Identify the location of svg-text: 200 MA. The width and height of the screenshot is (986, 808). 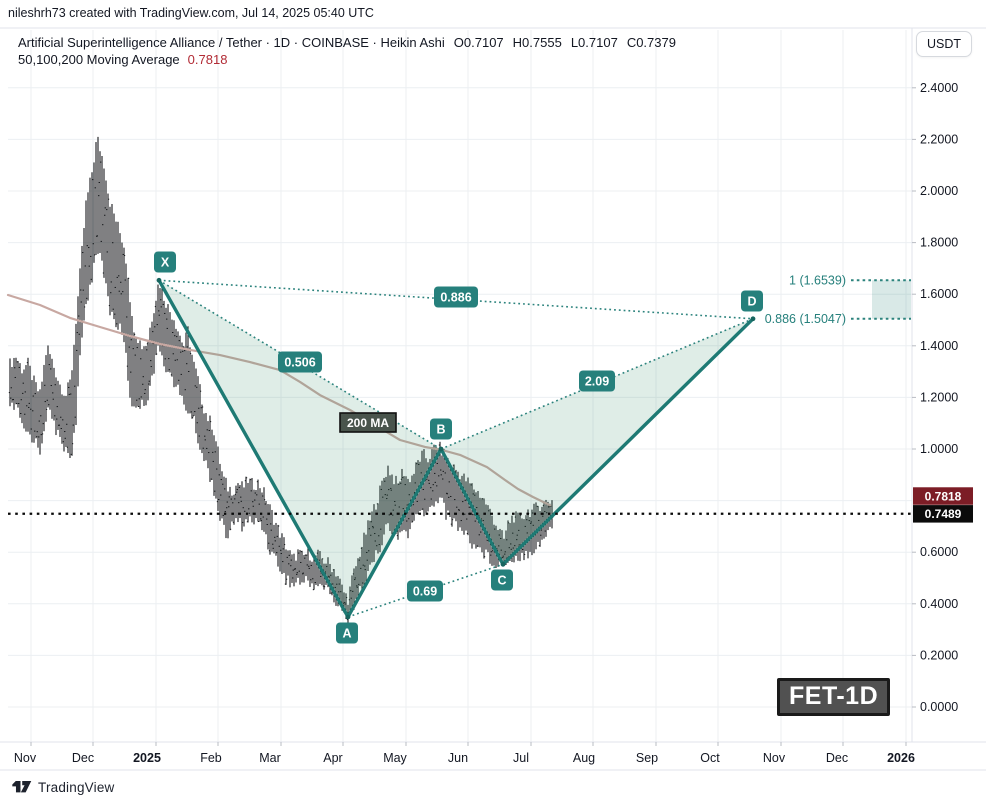
(368, 423).